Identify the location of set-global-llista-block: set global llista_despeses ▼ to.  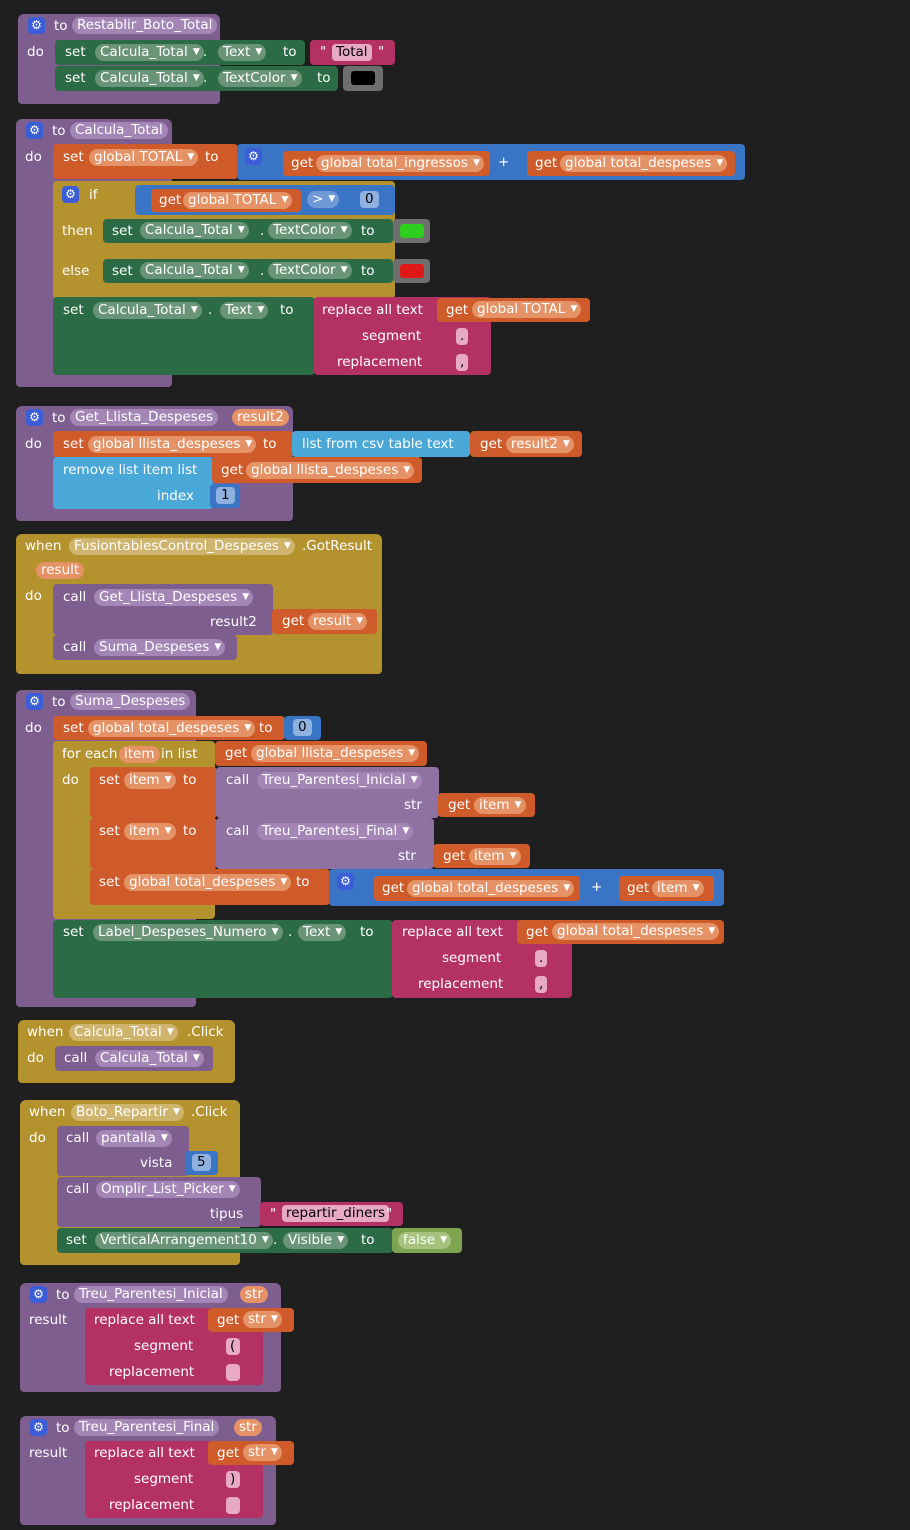
(173, 444).